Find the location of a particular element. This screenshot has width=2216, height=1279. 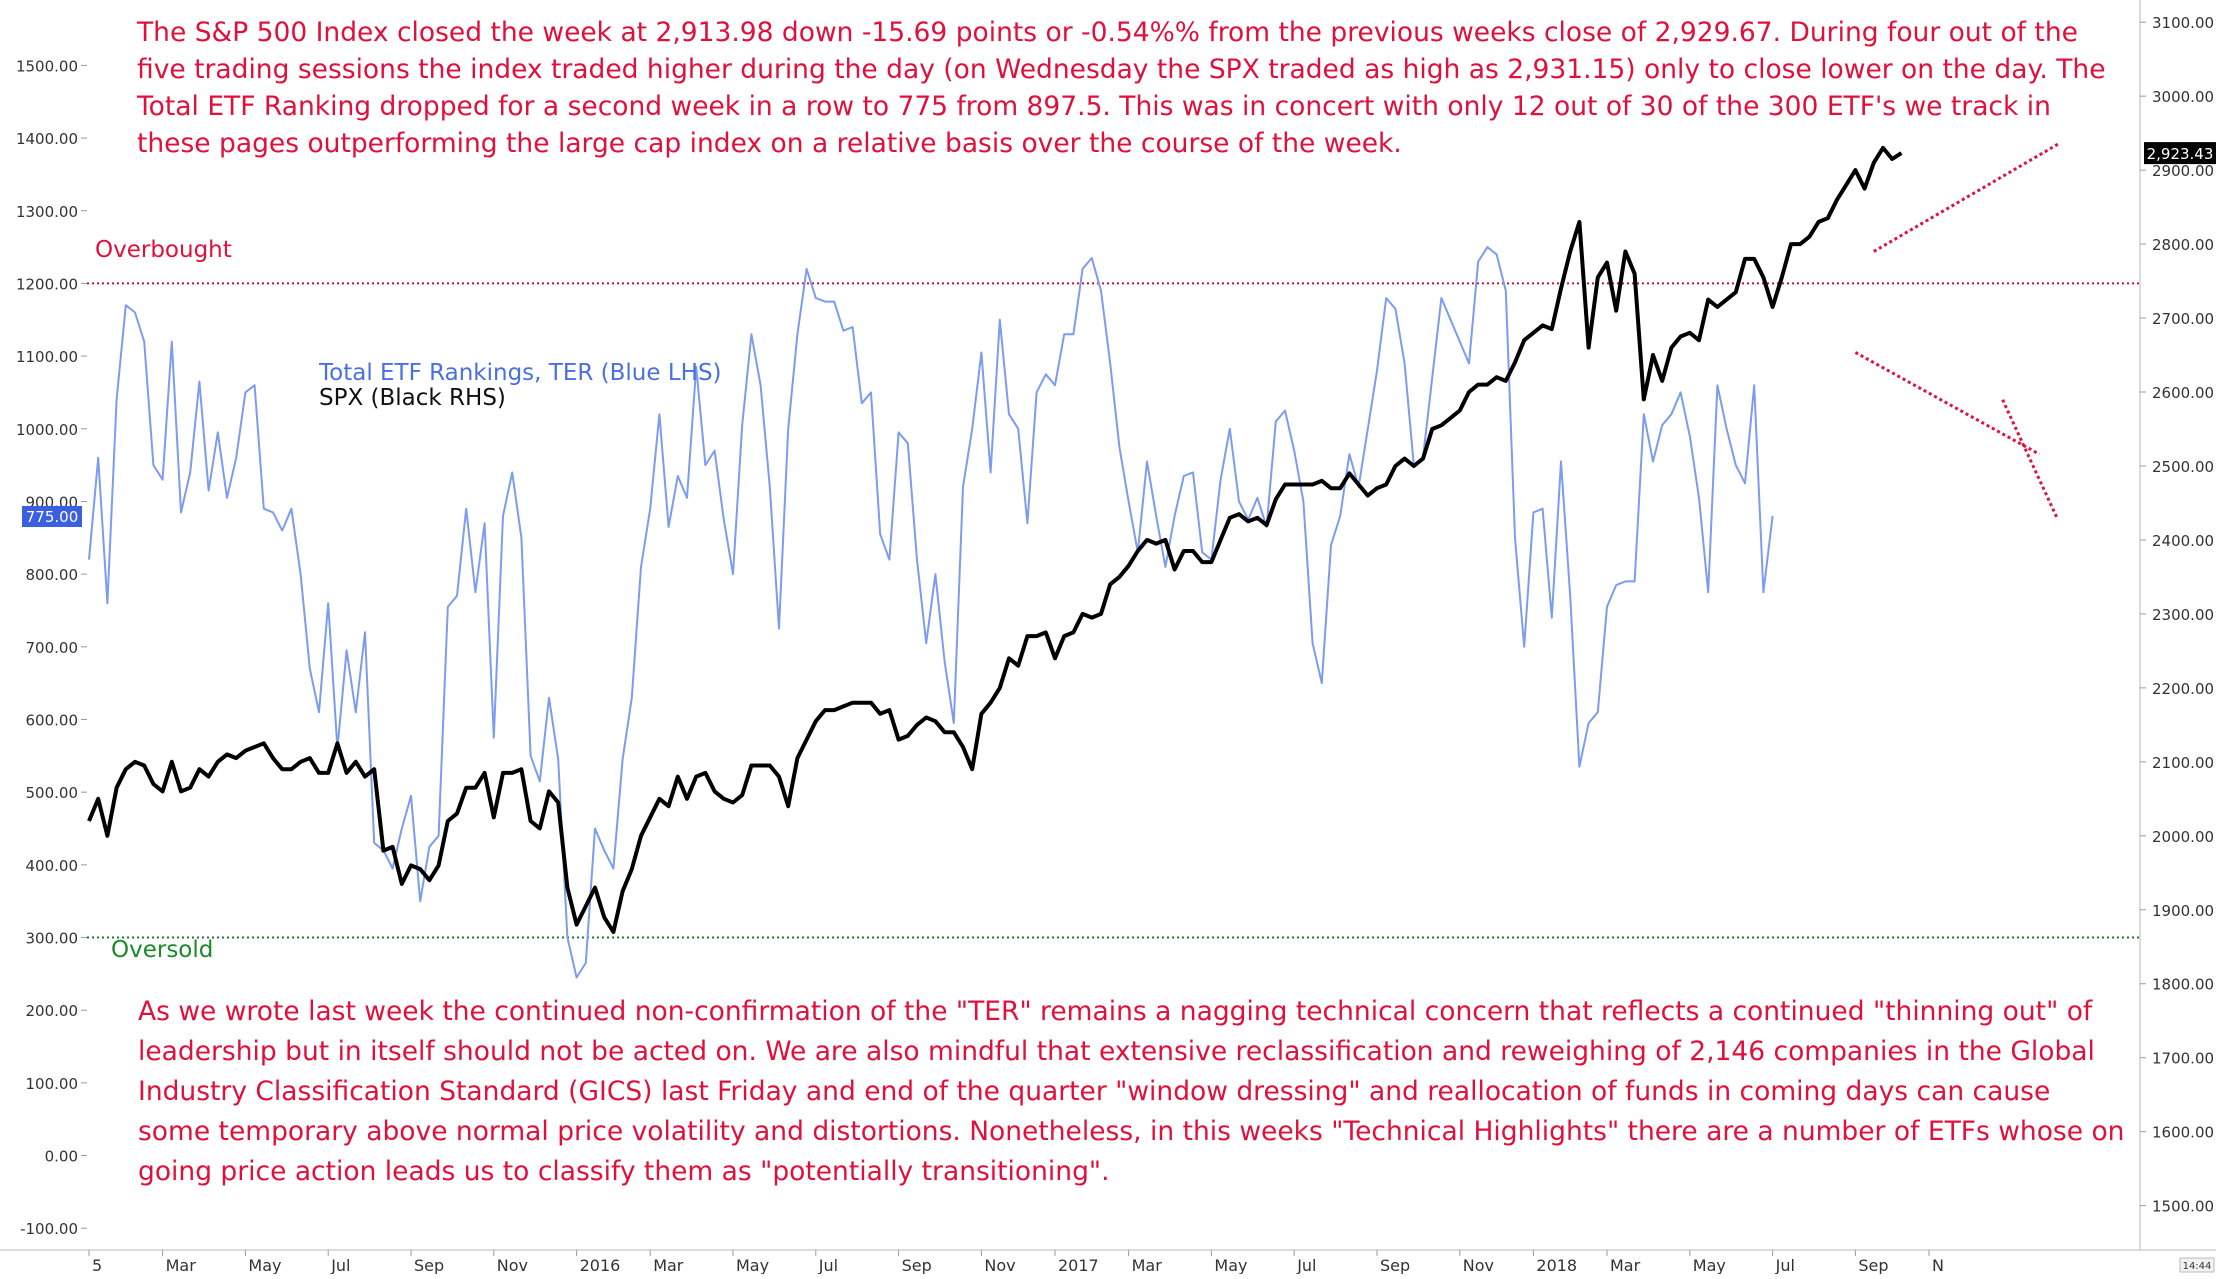

right-tick-label: 1600.00 is located at coordinates (2183, 1133).